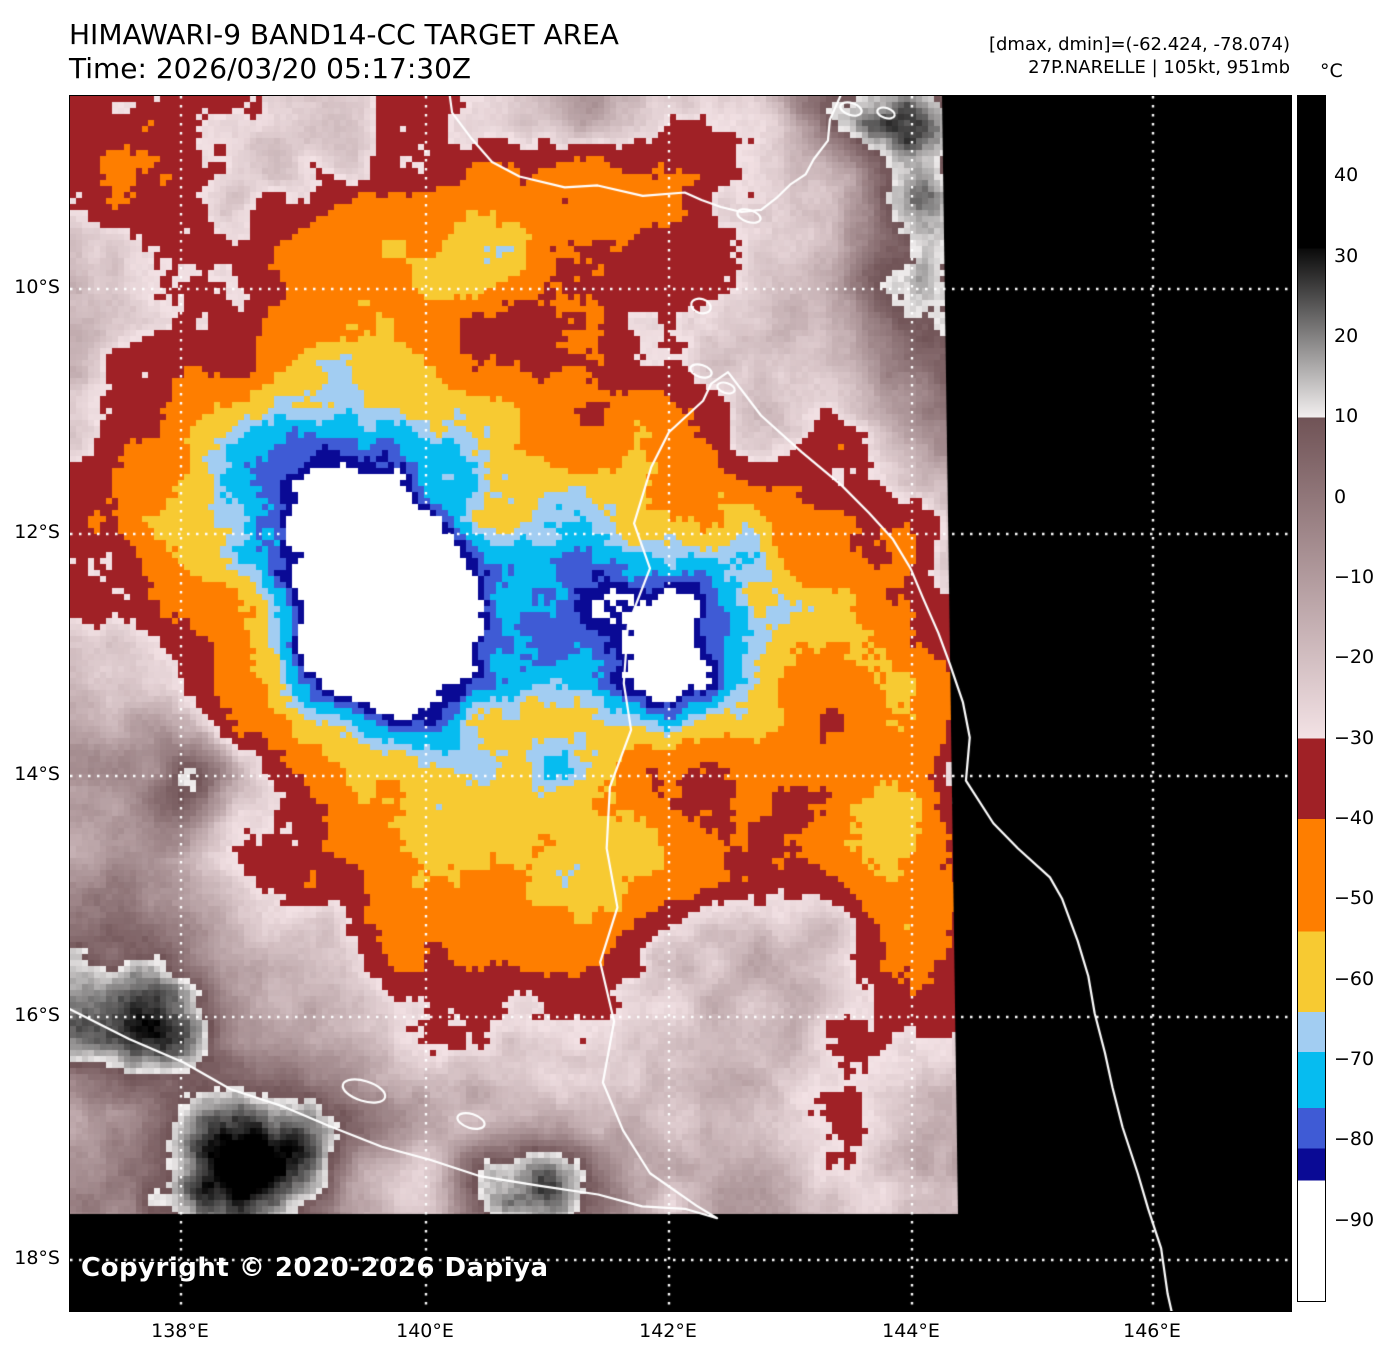 This screenshot has width=1388, height=1359. Describe the element at coordinates (37, 1258) in the screenshot. I see `y-tick-label: 18°S` at that location.